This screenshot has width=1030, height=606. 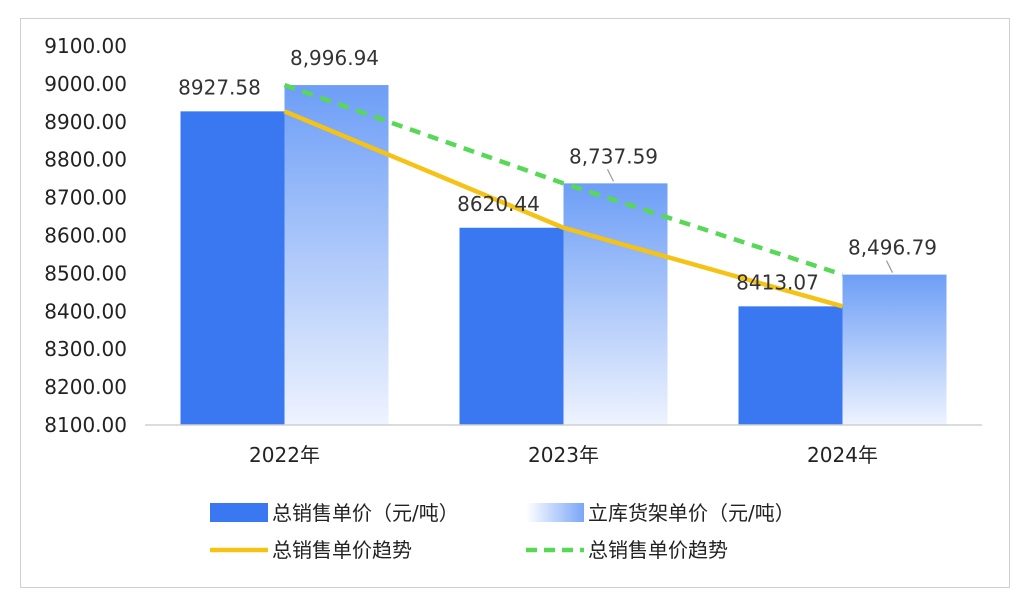 What do you see at coordinates (85, 160) in the screenshot?
I see `y-tick-label: 8800.00` at bounding box center [85, 160].